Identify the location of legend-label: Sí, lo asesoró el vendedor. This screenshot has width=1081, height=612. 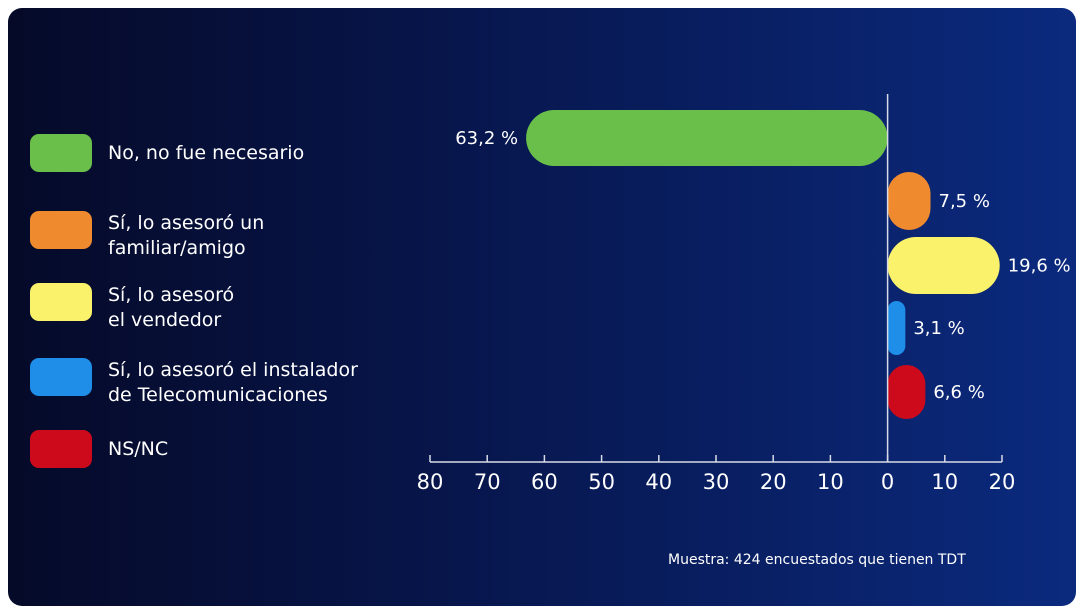
(171, 307).